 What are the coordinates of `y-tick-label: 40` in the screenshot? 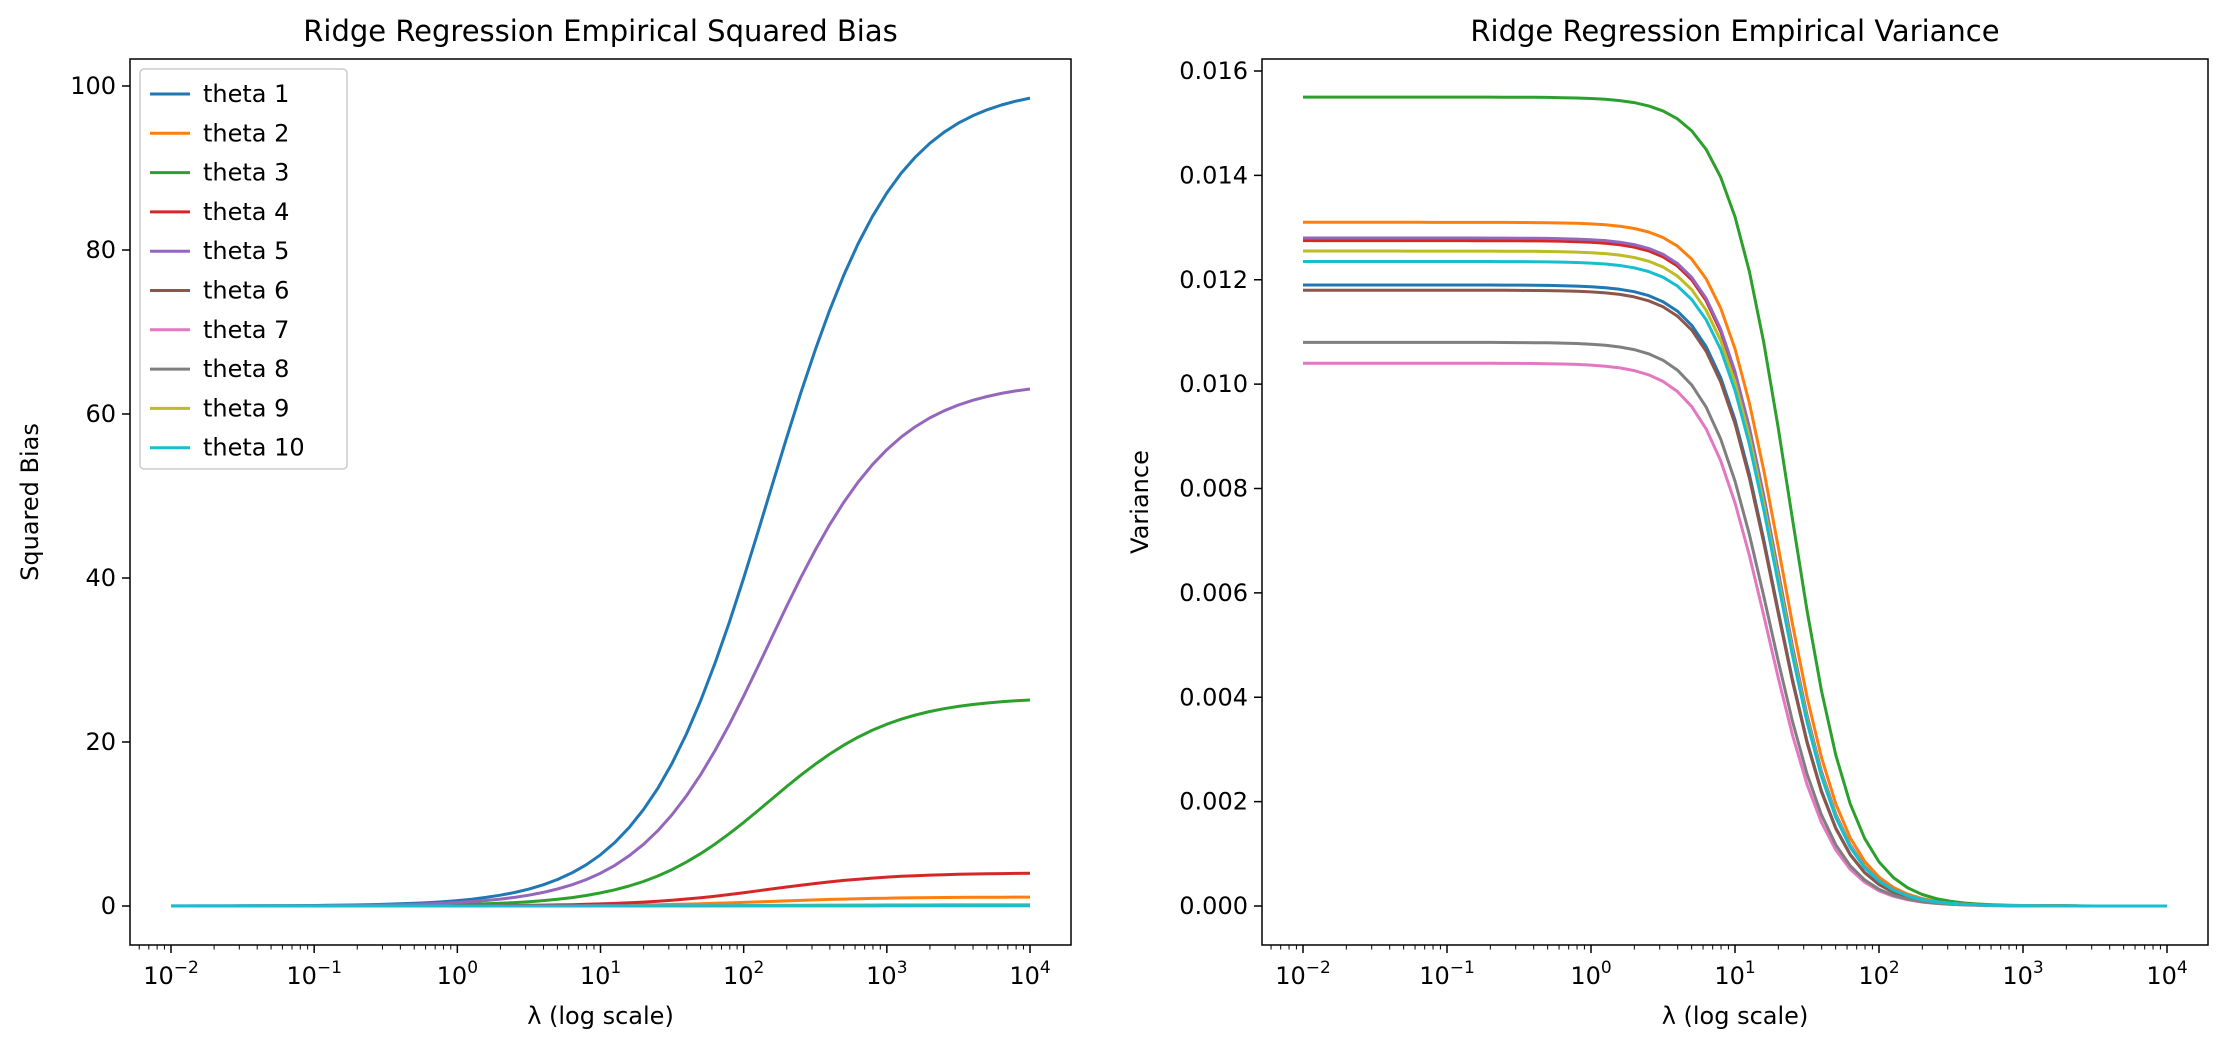 It's located at (100, 578).